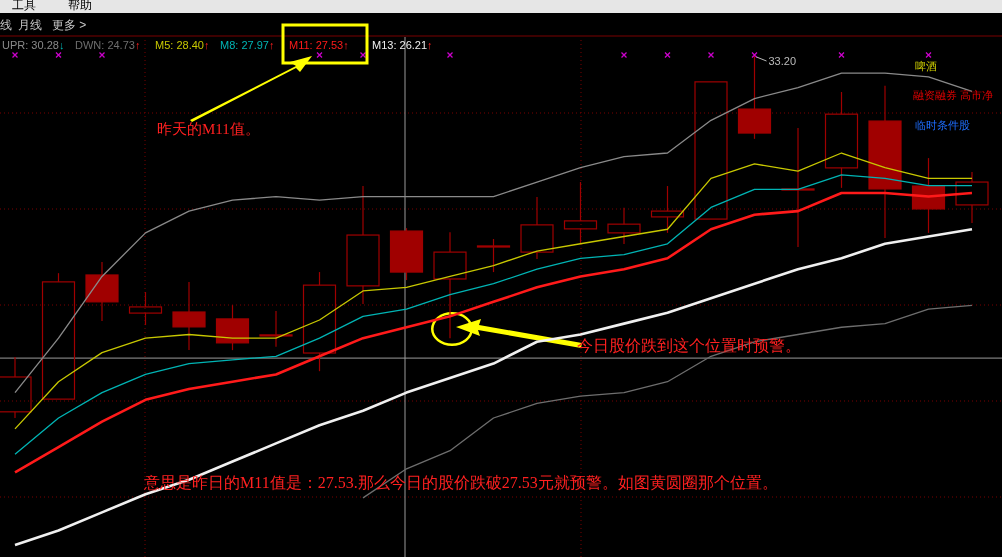 This screenshot has width=1002, height=557. Describe the element at coordinates (80, 6) in the screenshot. I see `text: 帮助` at that location.